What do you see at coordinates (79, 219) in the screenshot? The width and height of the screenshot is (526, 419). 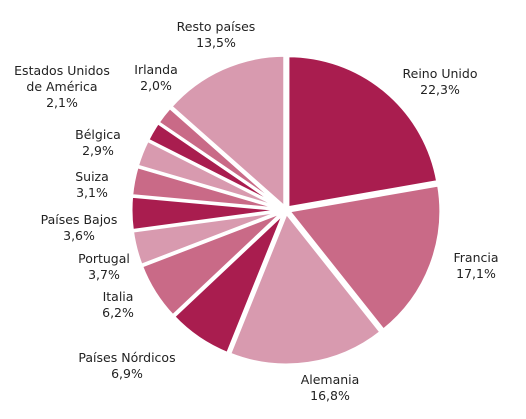 I see `category-label: Países Bajos` at bounding box center [79, 219].